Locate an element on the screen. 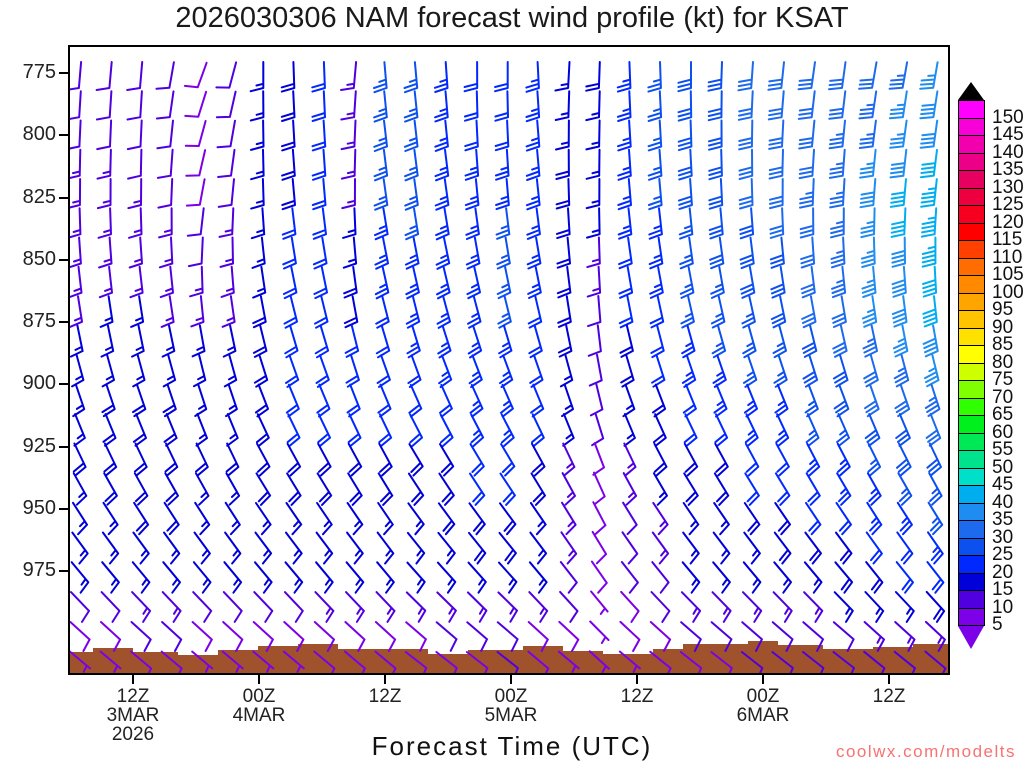  y-axis-tick-label: 925 is located at coordinates (39, 445).